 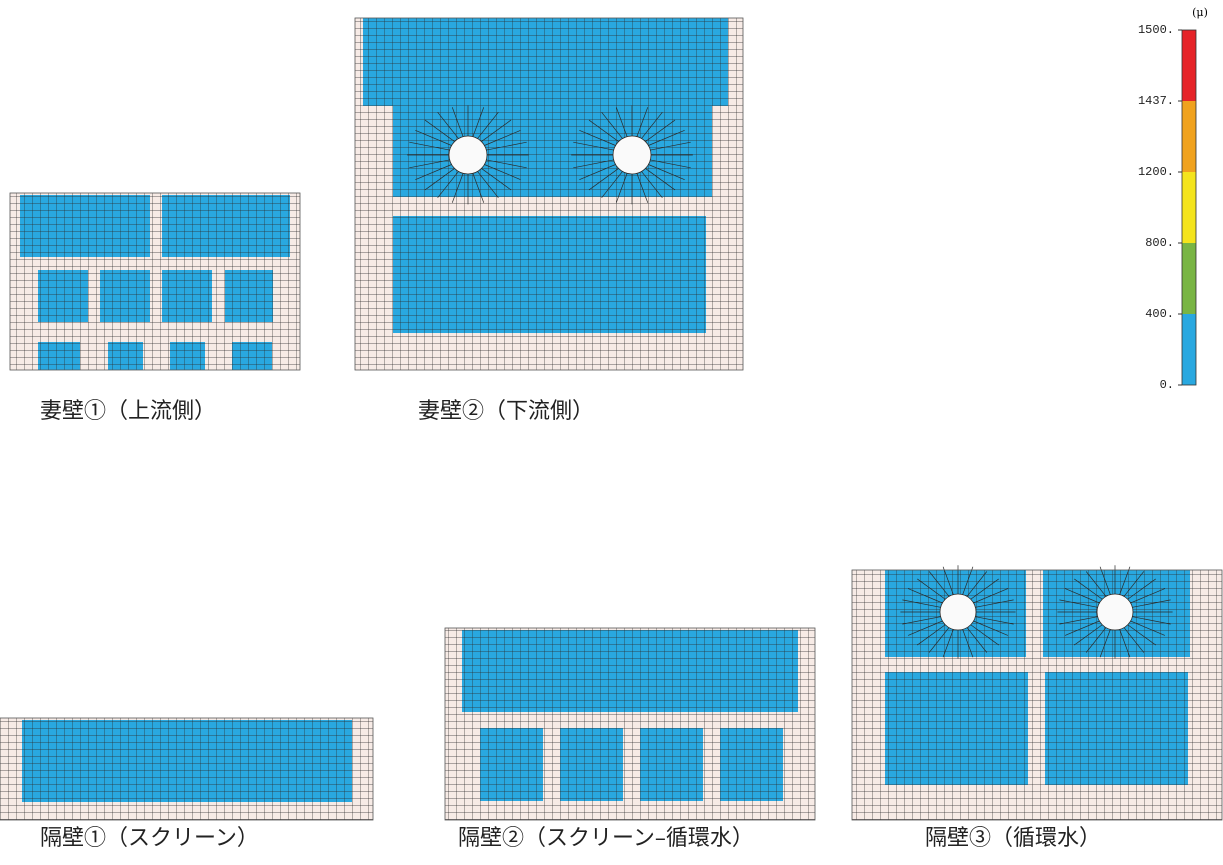 What do you see at coordinates (606, 838) in the screenshot?
I see `panel-caption: 隔壁②（スクリーン–循環水）` at bounding box center [606, 838].